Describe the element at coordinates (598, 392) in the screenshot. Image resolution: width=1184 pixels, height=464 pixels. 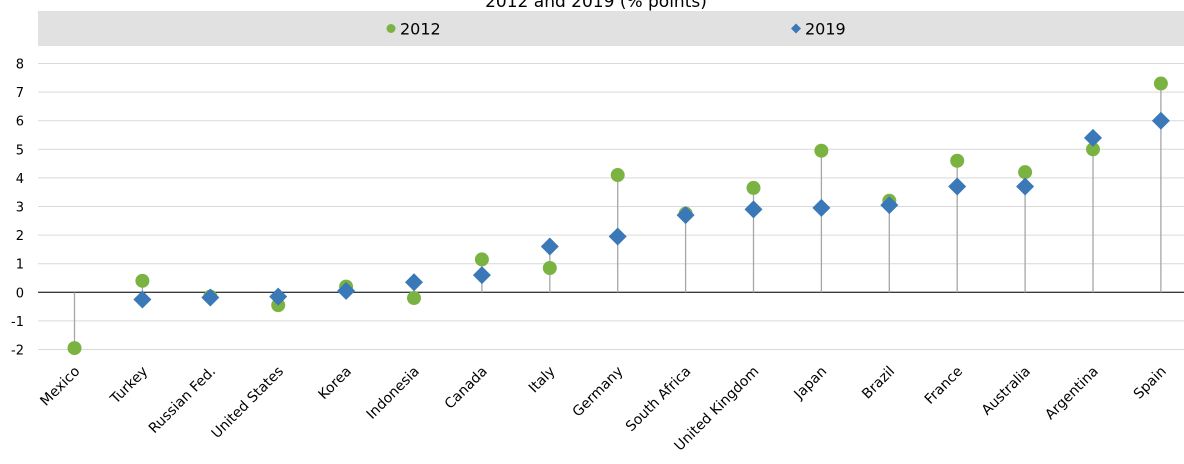
I see `x-tick-label: Germany` at that location.